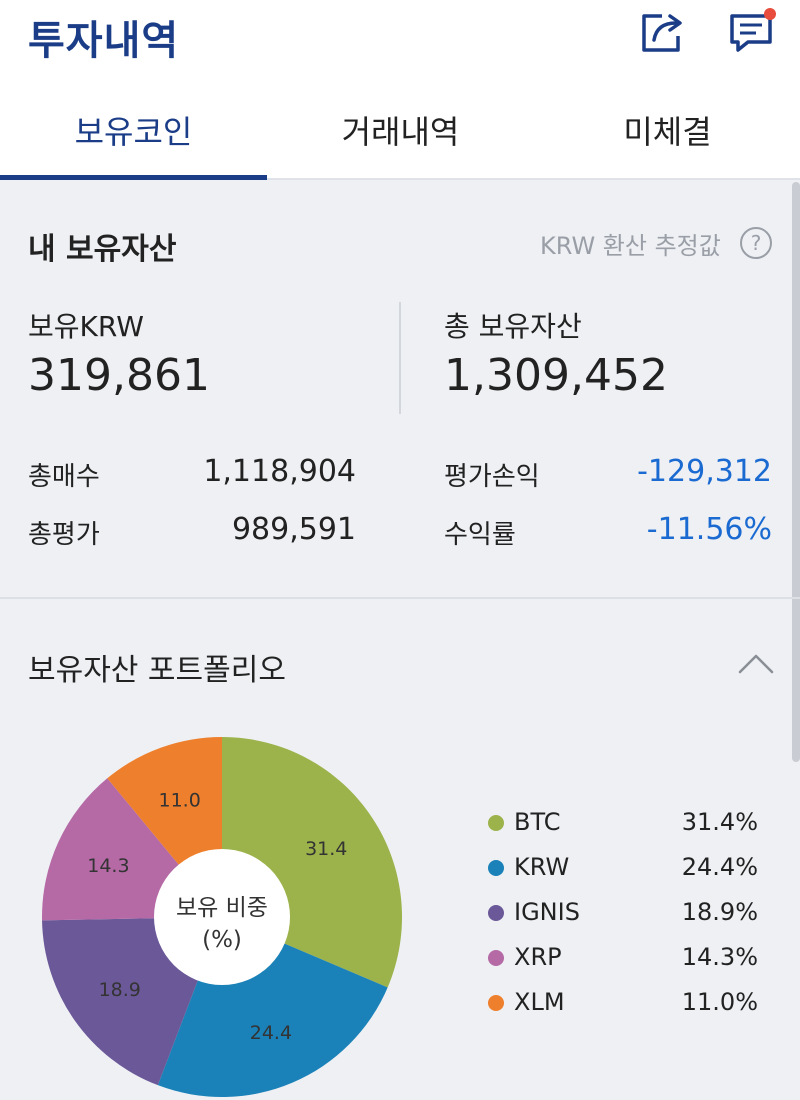  What do you see at coordinates (542, 867) in the screenshot?
I see `legend-name: KRW` at bounding box center [542, 867].